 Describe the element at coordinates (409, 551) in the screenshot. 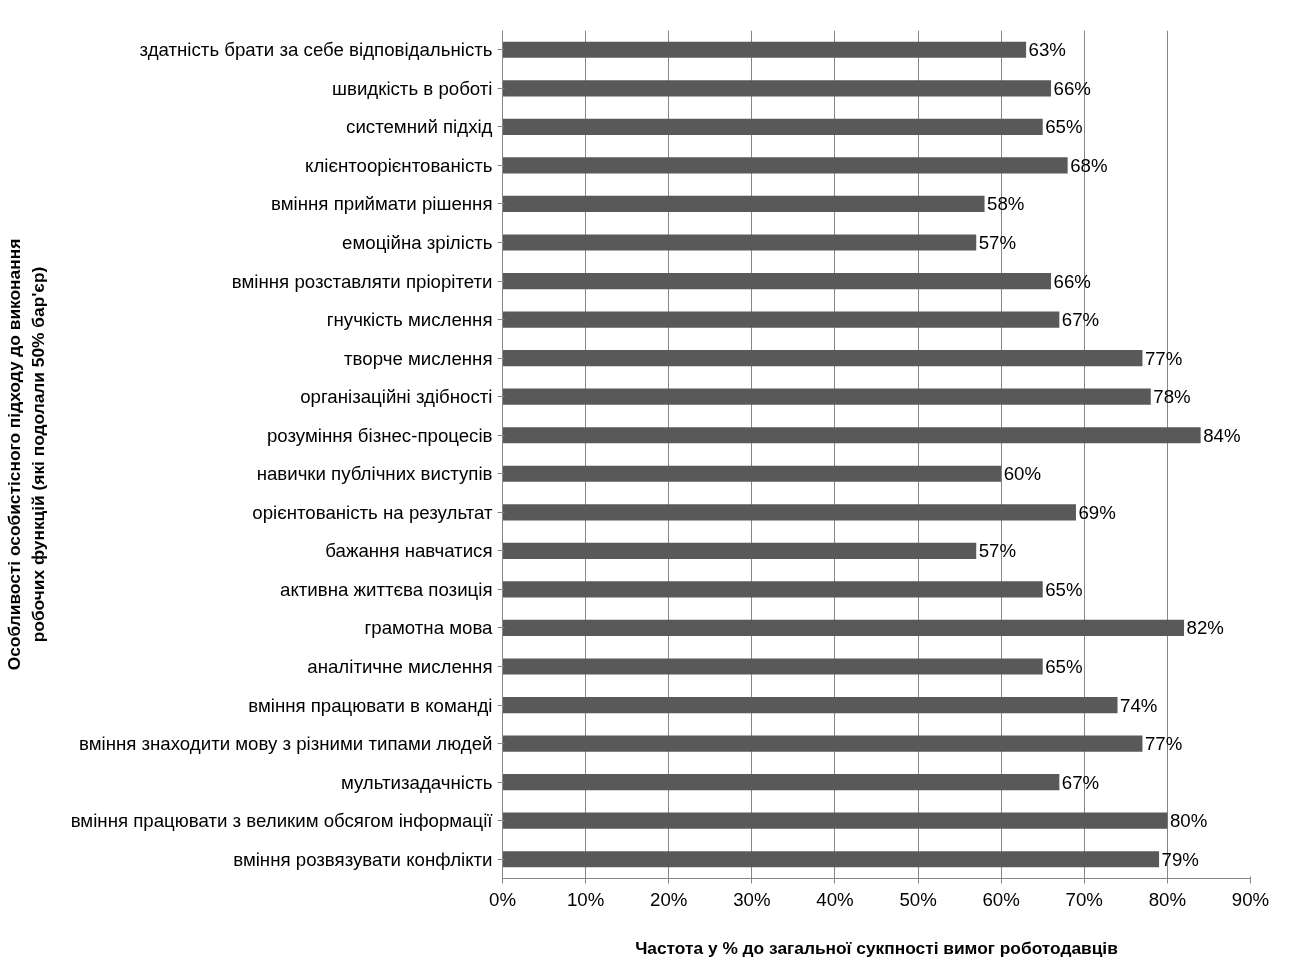

I see `y-tick-label: бажання навчатися` at that location.